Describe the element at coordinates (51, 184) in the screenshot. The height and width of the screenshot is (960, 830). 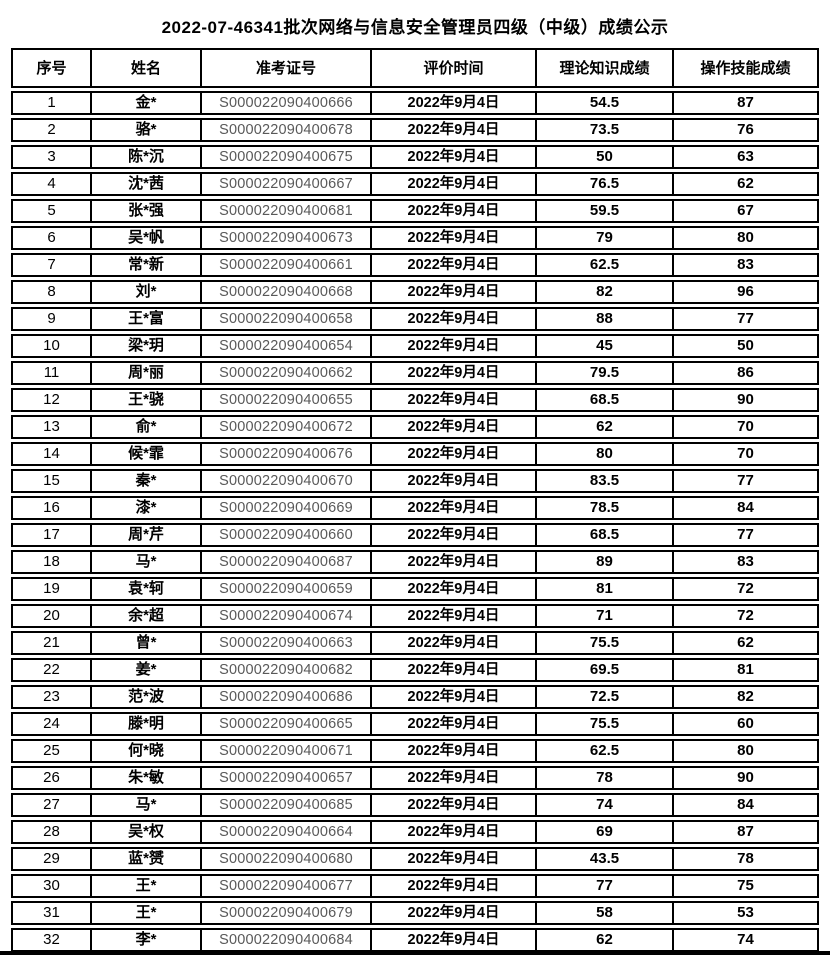
I see `cell-seq: 4` at that location.